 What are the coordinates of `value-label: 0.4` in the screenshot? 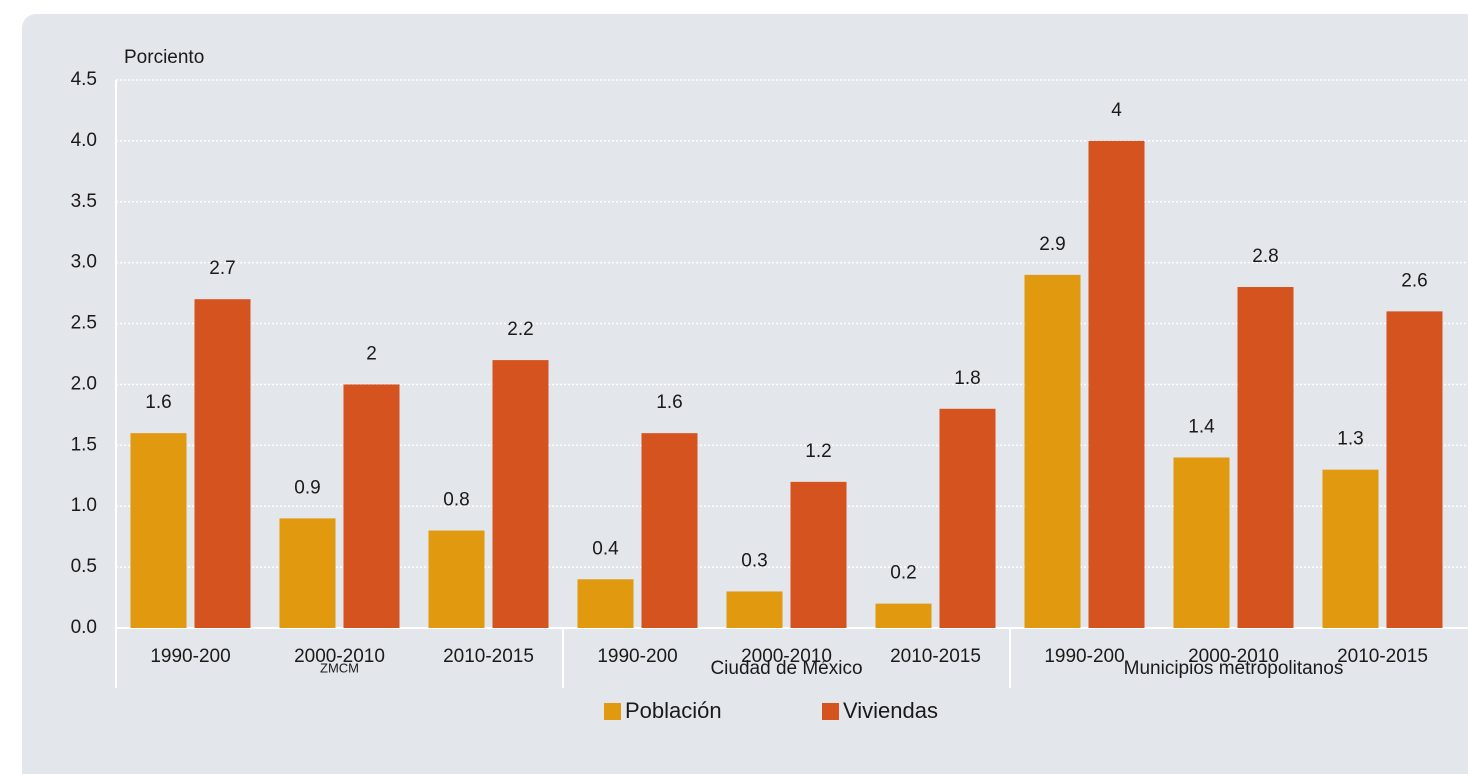 It's located at (605, 548).